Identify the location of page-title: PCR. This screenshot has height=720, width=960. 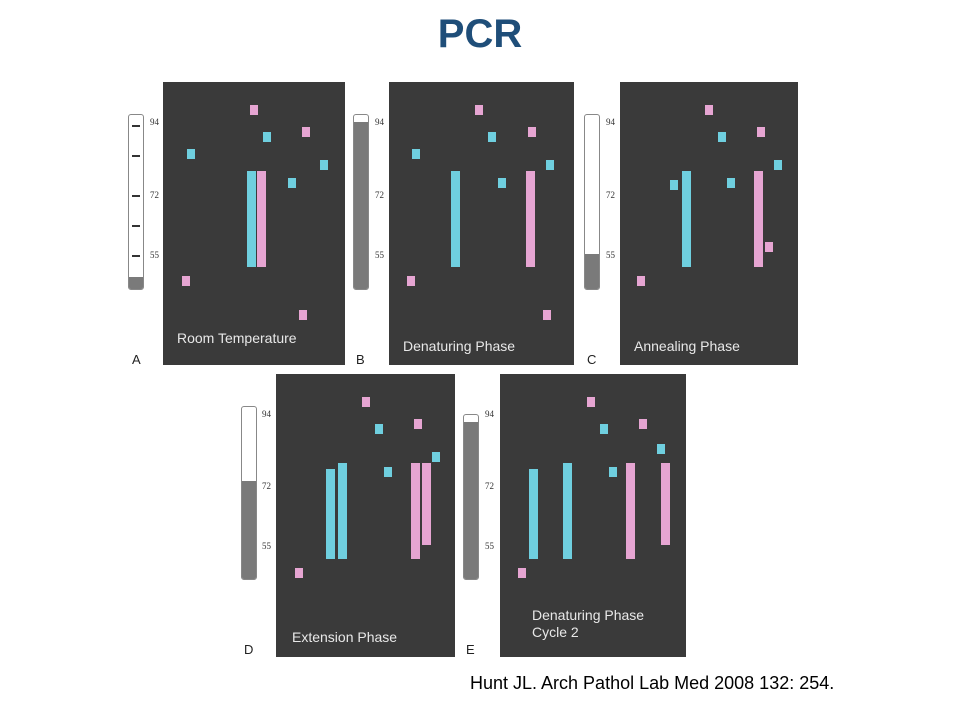
(480, 34).